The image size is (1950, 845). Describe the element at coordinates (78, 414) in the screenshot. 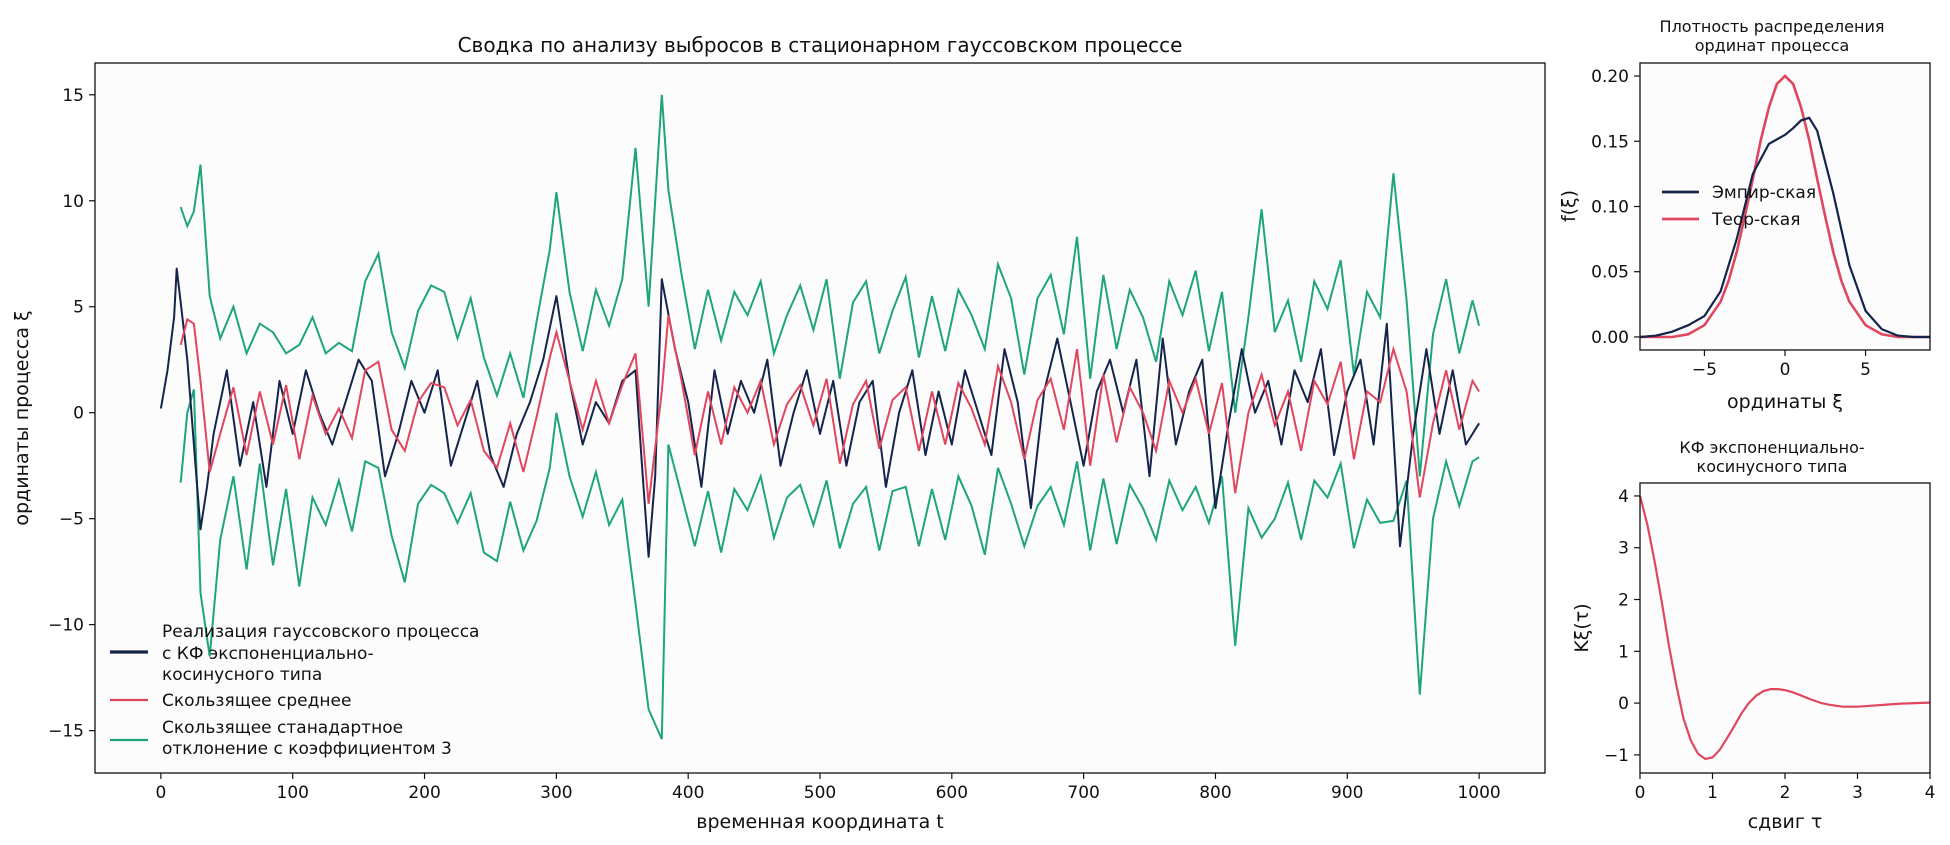

I see `main-y-tick-label: 0` at that location.